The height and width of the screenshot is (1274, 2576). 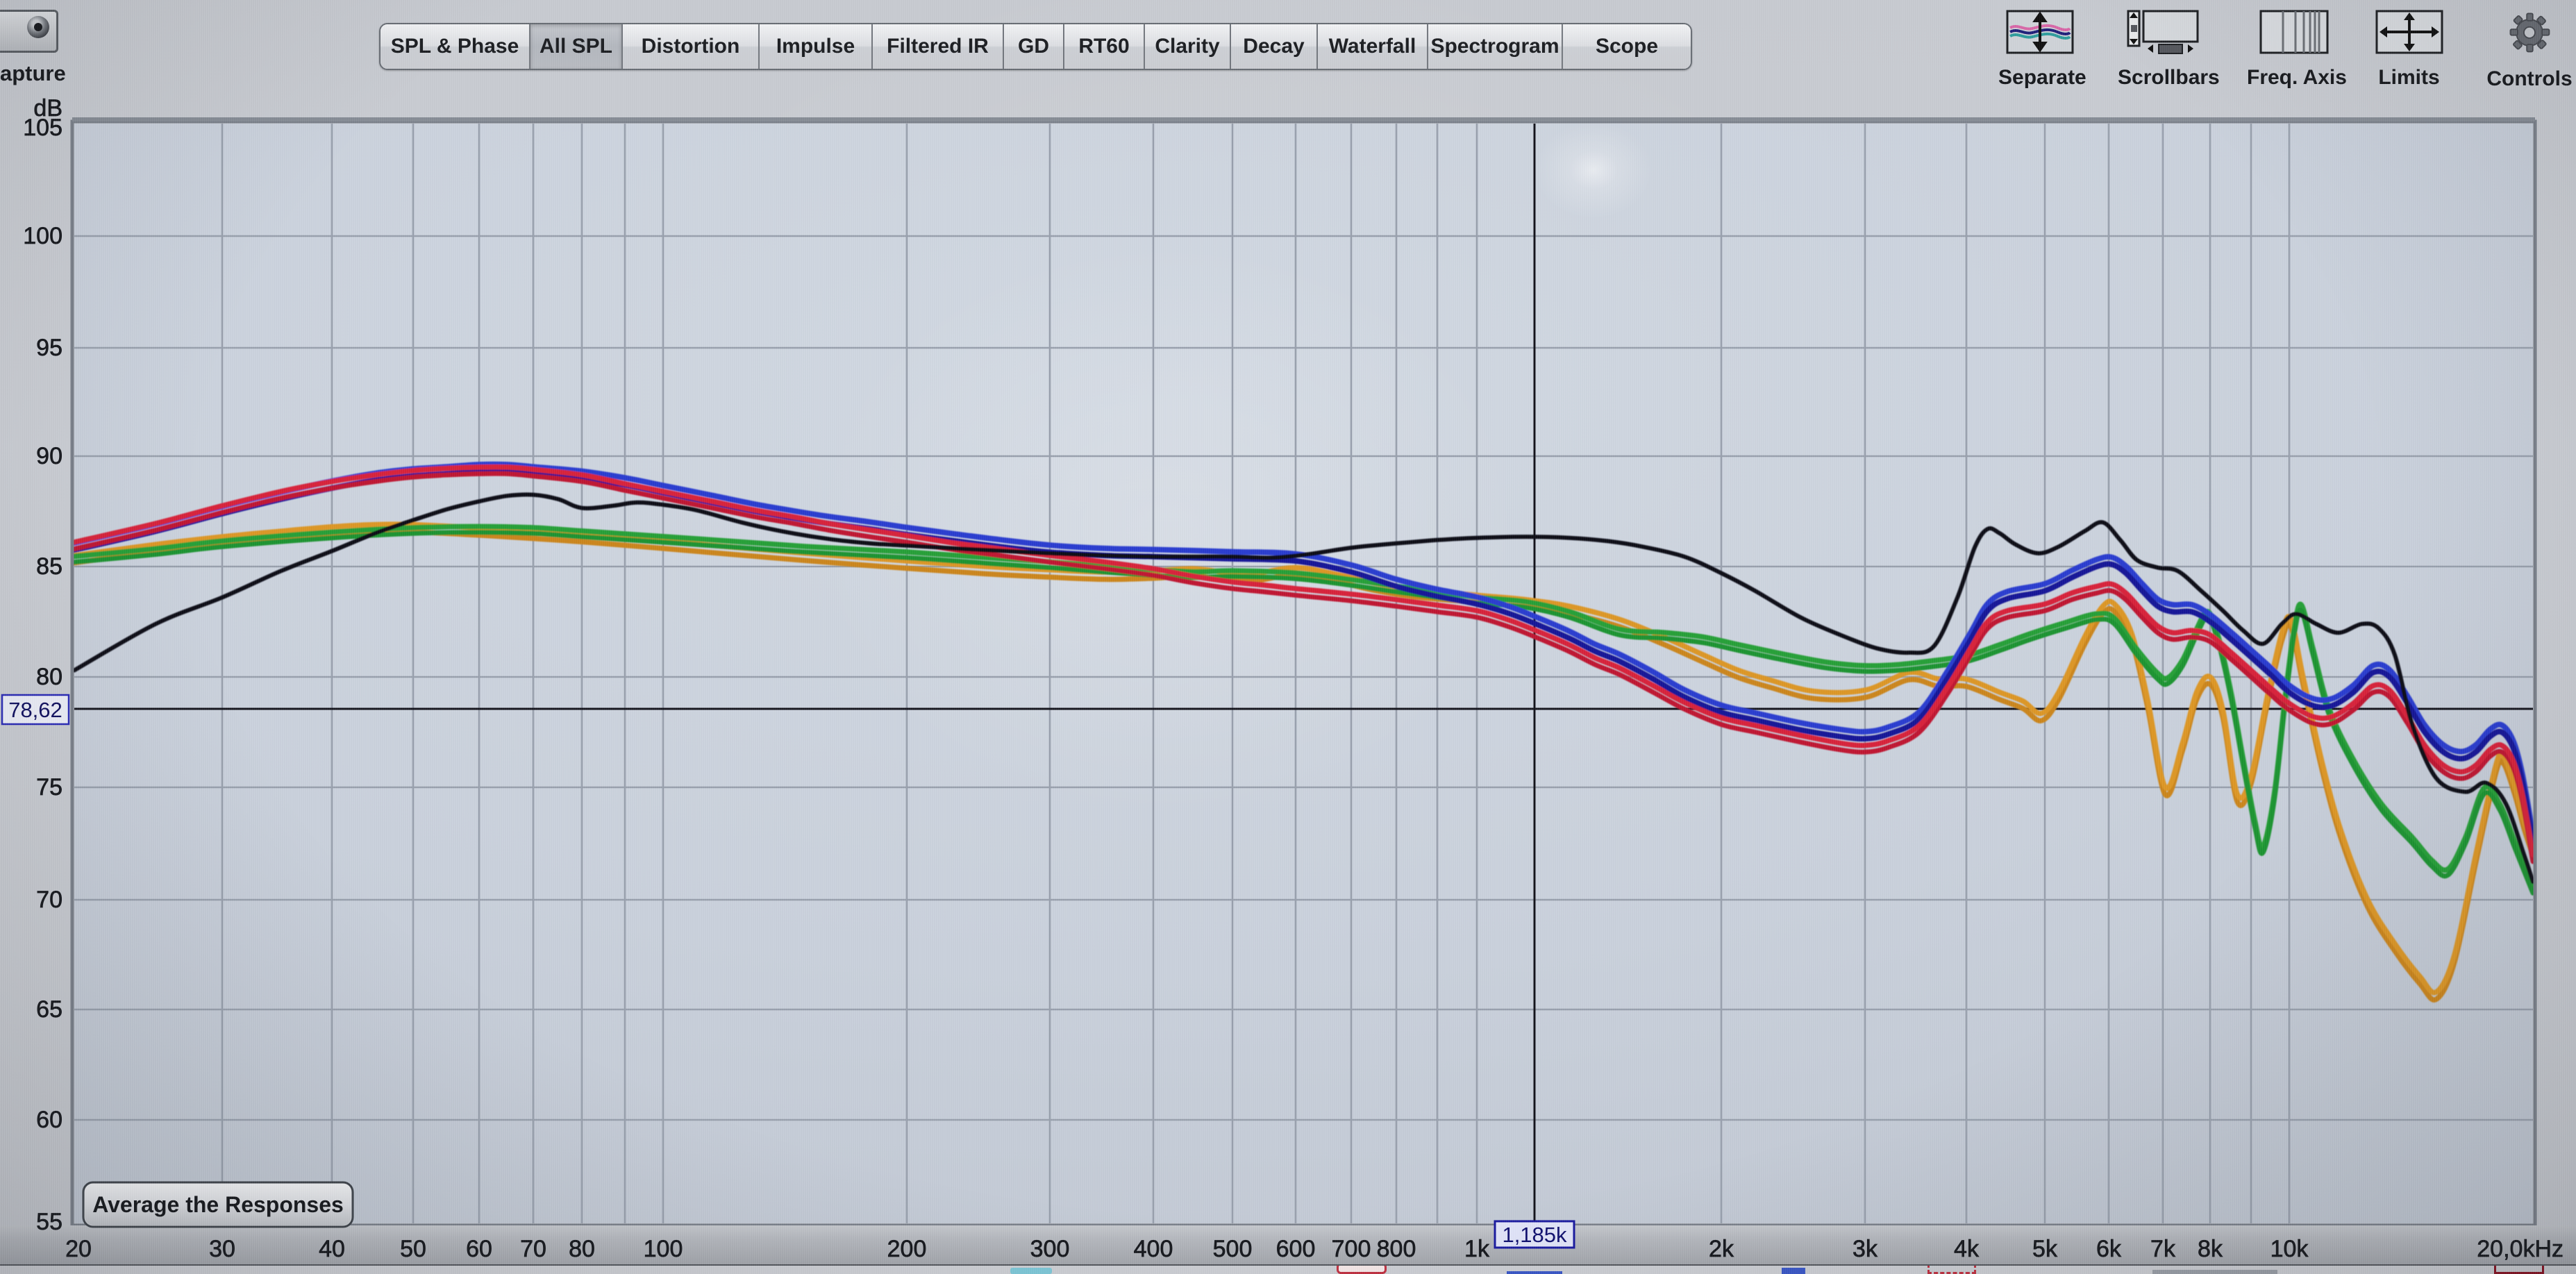 I want to click on svg-text: 7k, so click(x=2163, y=1249).